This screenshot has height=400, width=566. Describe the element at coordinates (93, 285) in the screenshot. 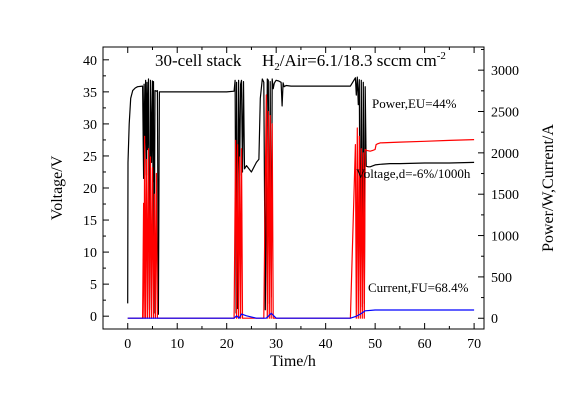

I see `y-left-tick-label: 5` at that location.